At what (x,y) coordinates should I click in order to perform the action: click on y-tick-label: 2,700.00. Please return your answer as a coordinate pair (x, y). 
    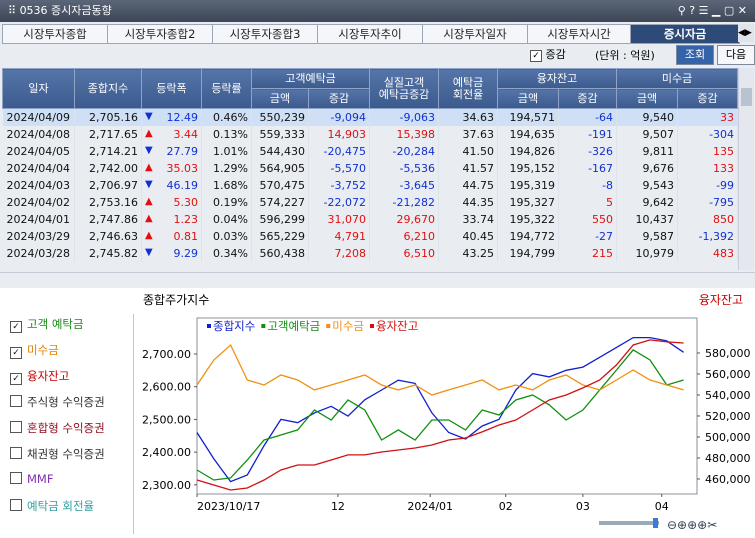
    Looking at the image, I should click on (166, 354).